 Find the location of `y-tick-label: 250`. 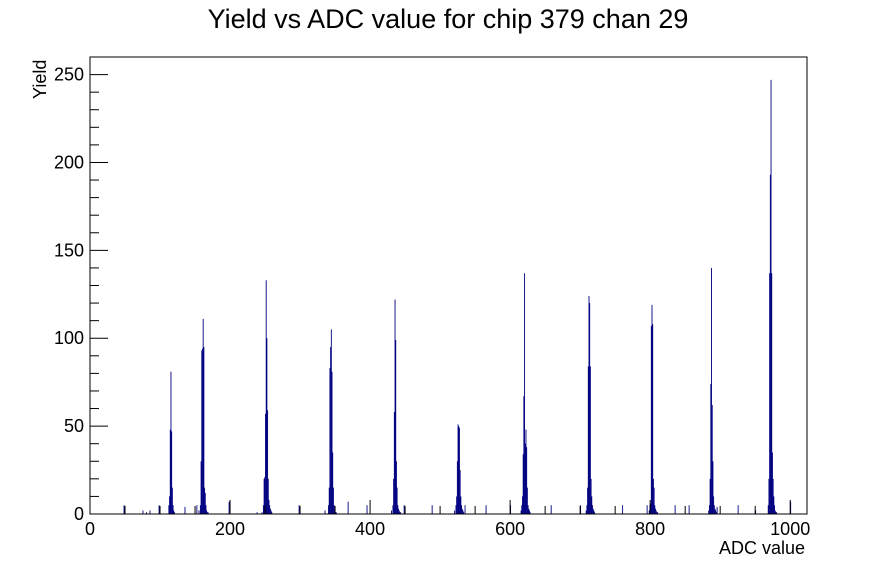

y-tick-label: 250 is located at coordinates (69, 75).